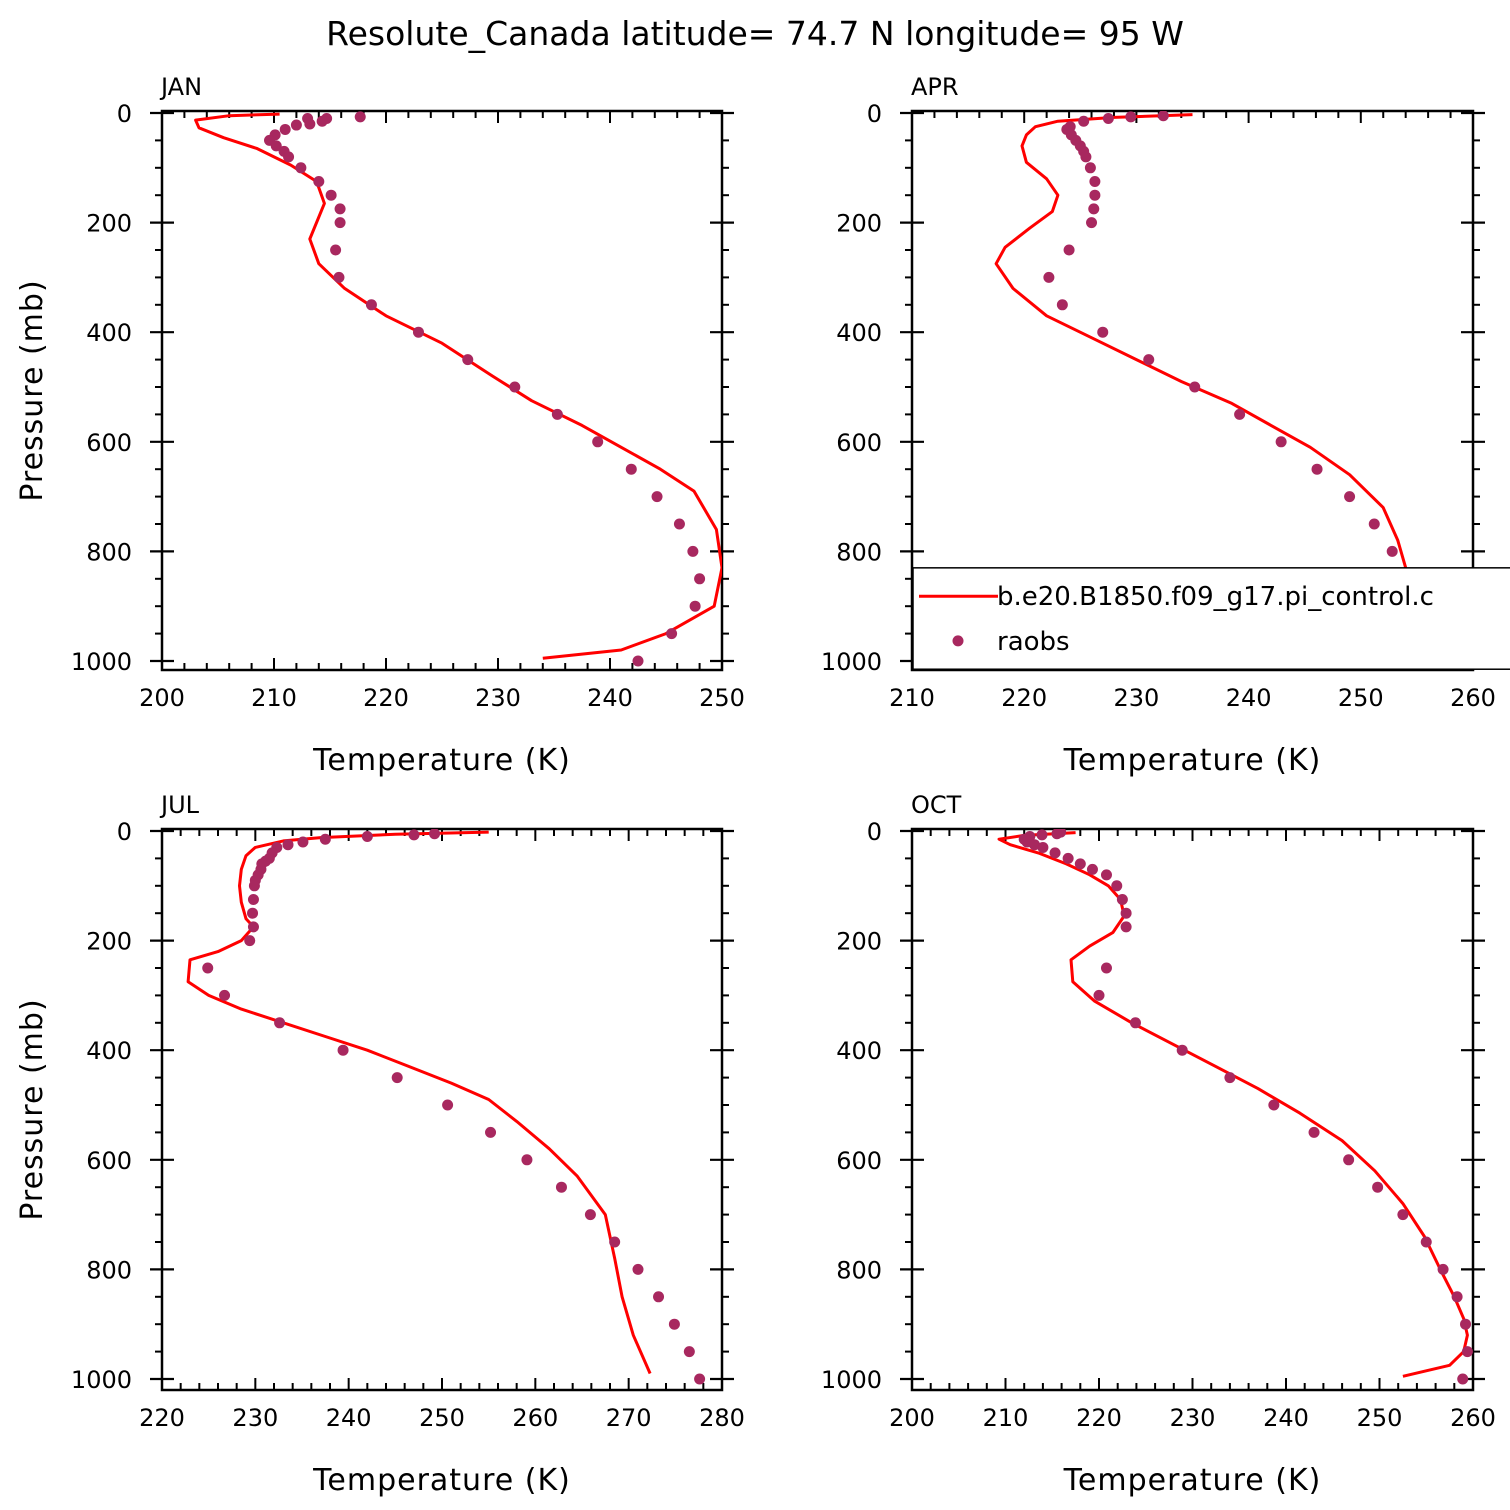 Image resolution: width=1510 pixels, height=1510 pixels. What do you see at coordinates (722, 698) in the screenshot?
I see `x-tick-label: 250` at bounding box center [722, 698].